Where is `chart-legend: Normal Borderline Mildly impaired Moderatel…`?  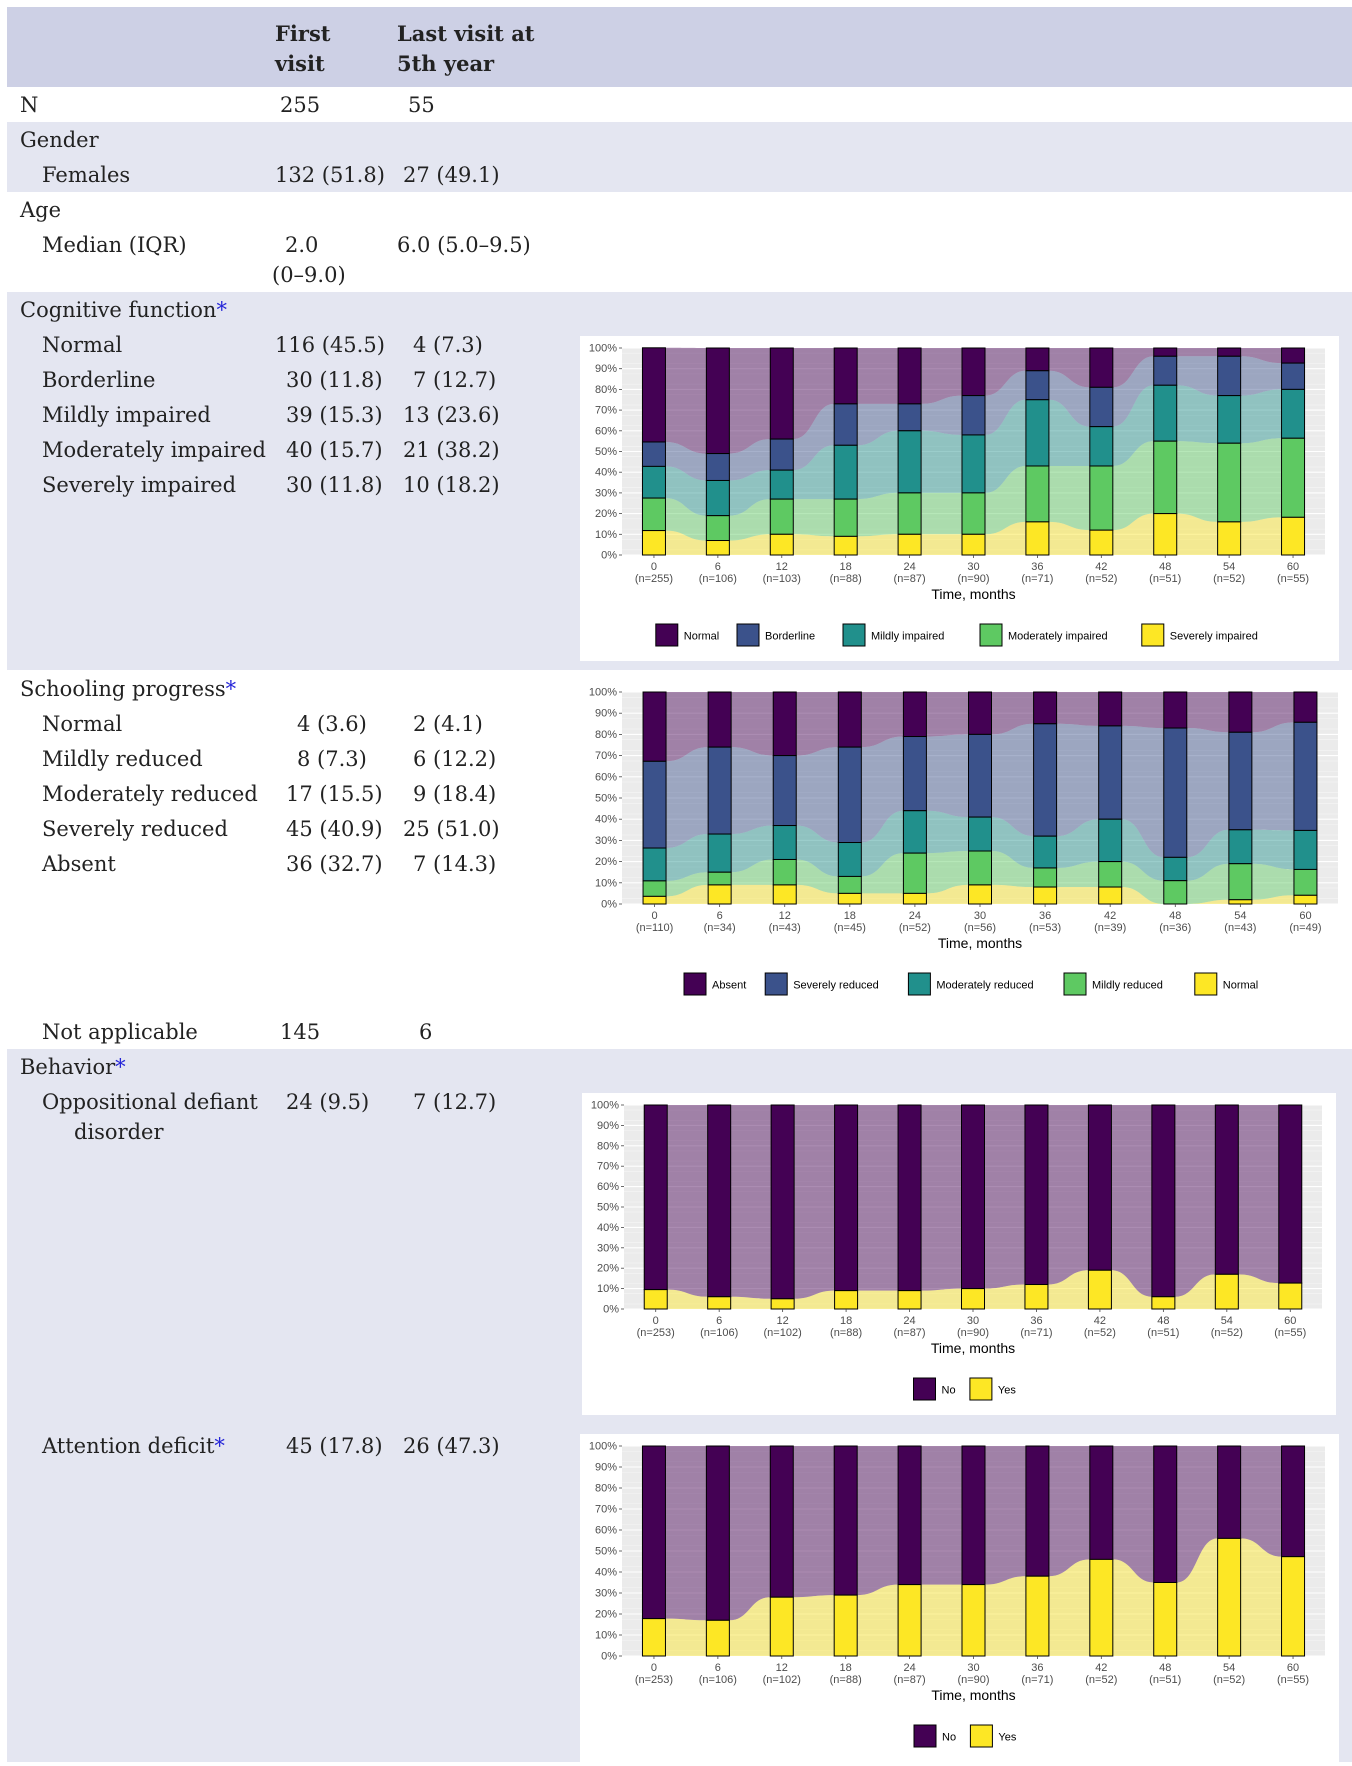
chart-legend: Normal Borderline Mildly impaired Moderatel… is located at coordinates (956, 635).